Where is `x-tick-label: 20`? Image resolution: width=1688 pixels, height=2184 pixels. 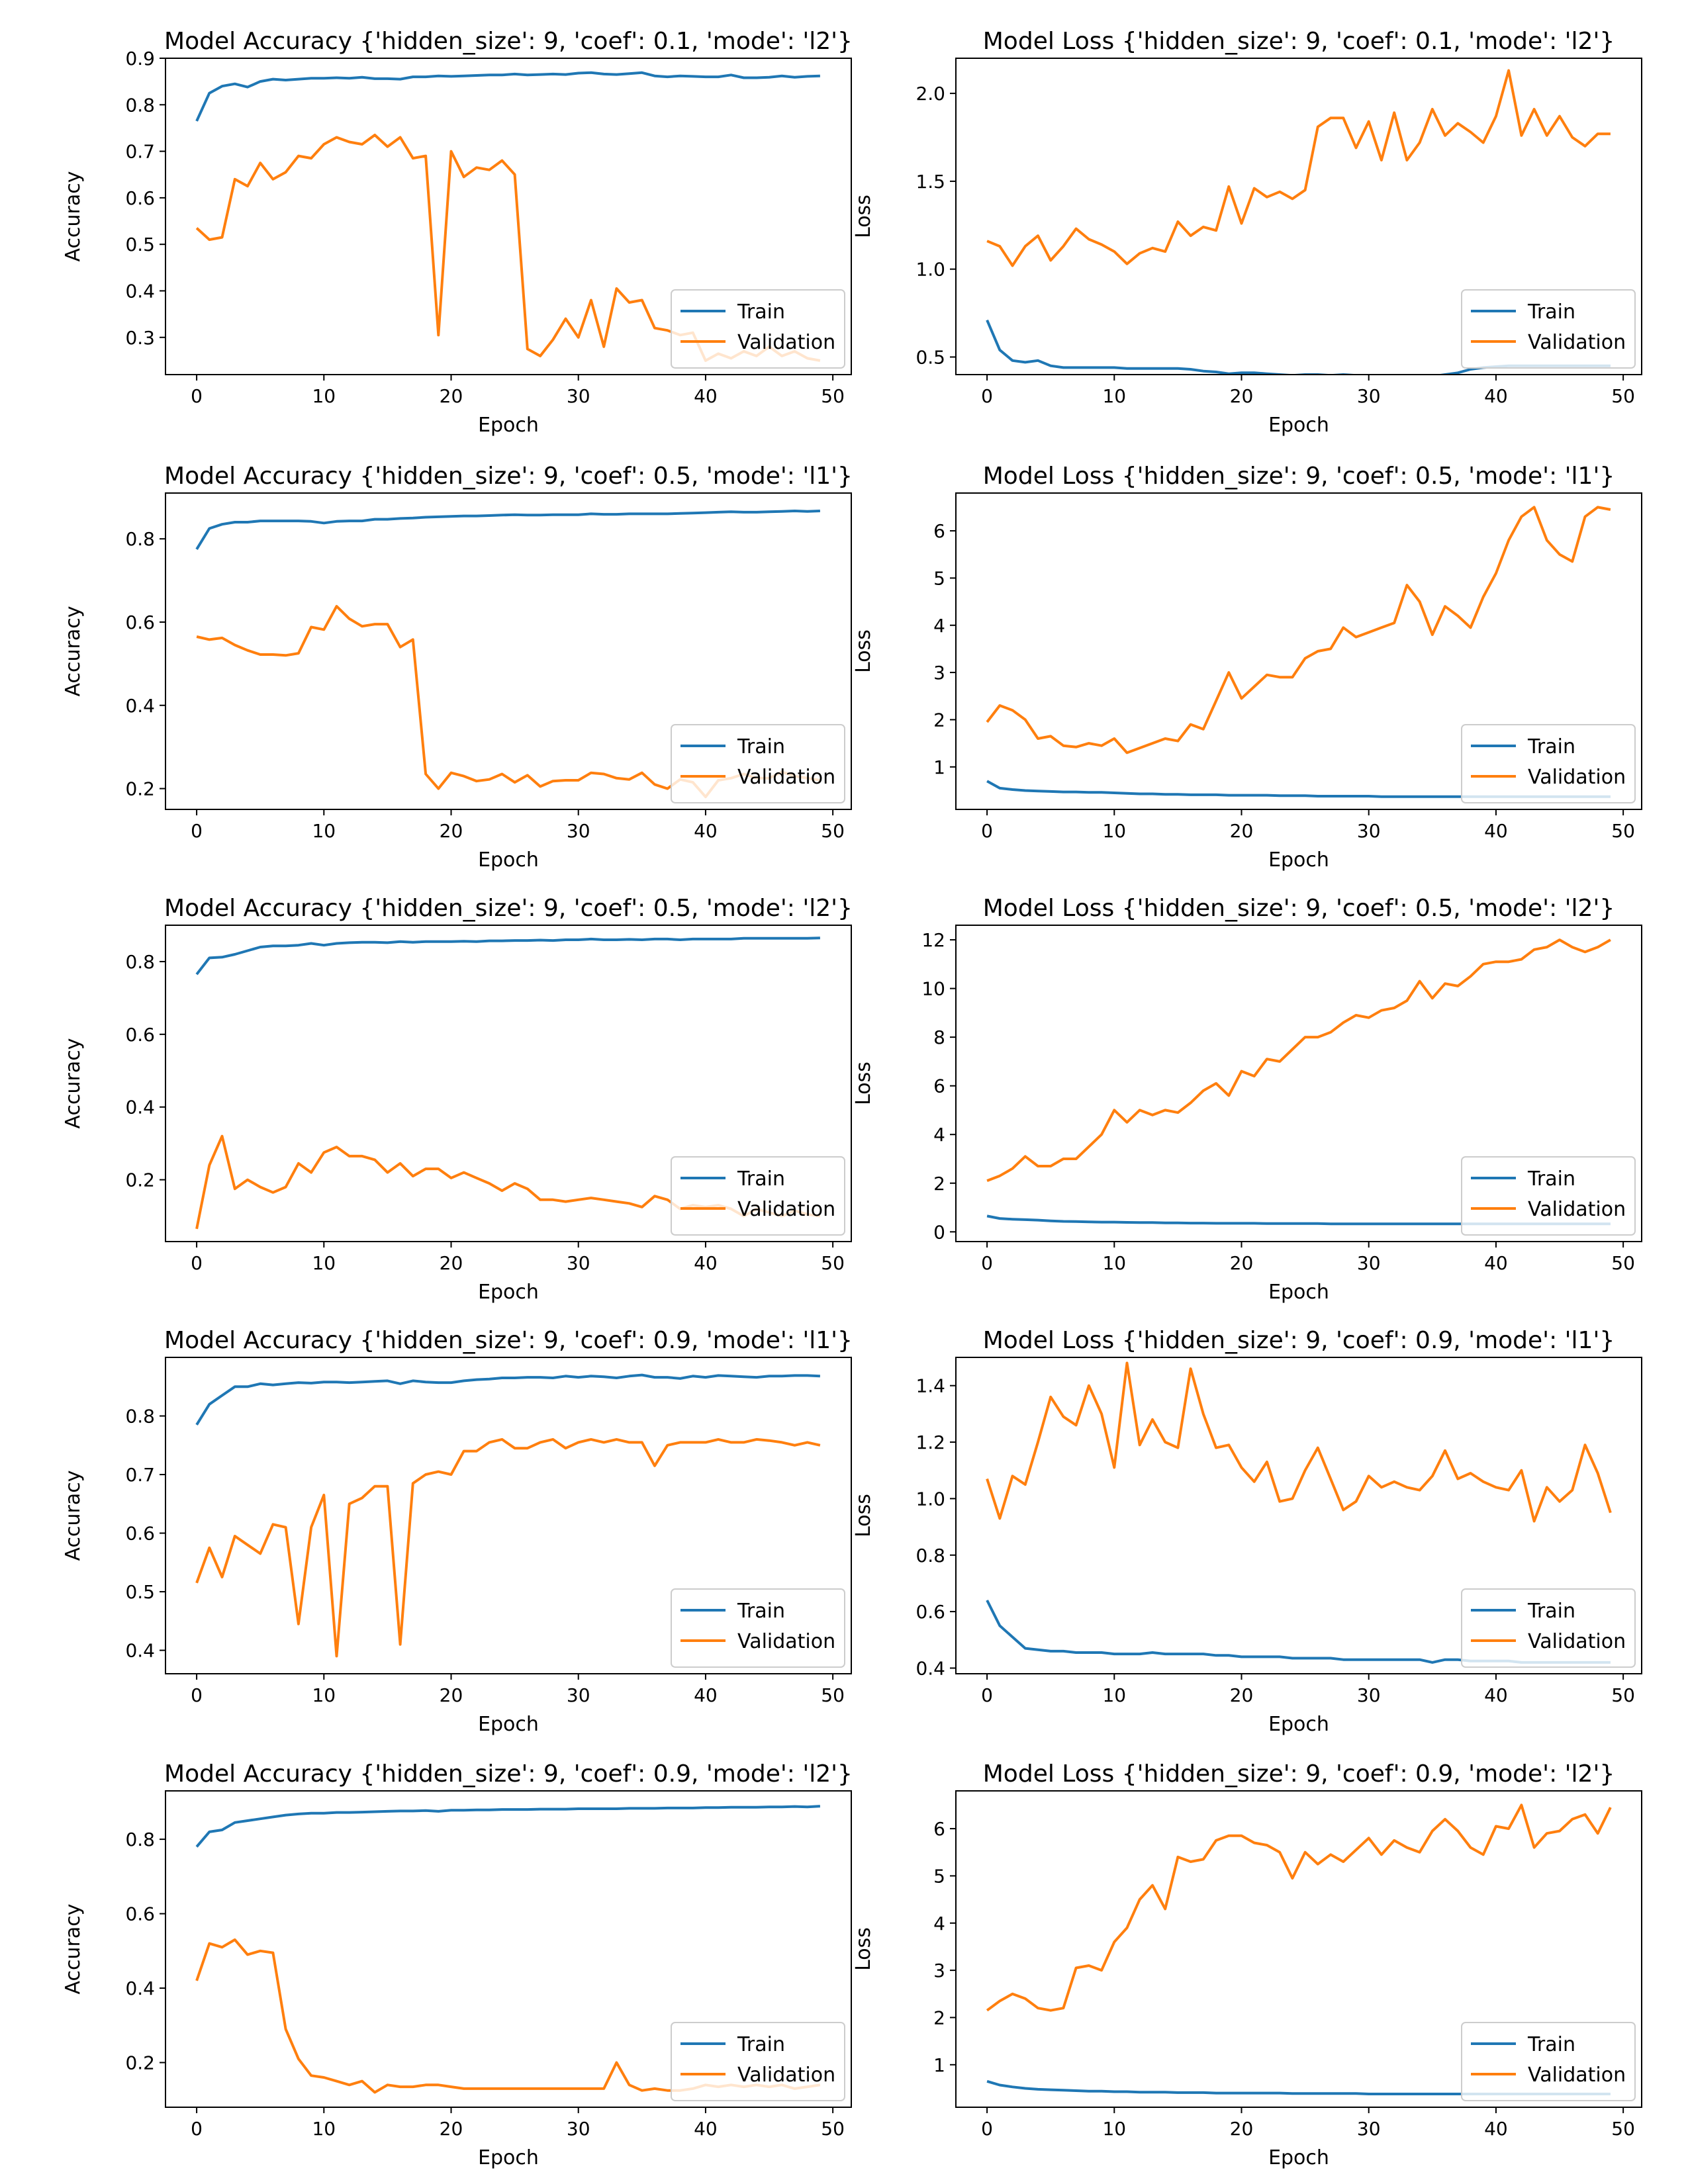 x-tick-label: 20 is located at coordinates (451, 831).